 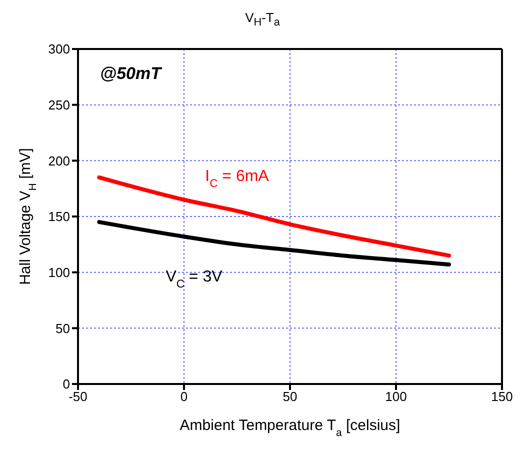 I want to click on x-tick-label: 0, so click(x=184, y=396).